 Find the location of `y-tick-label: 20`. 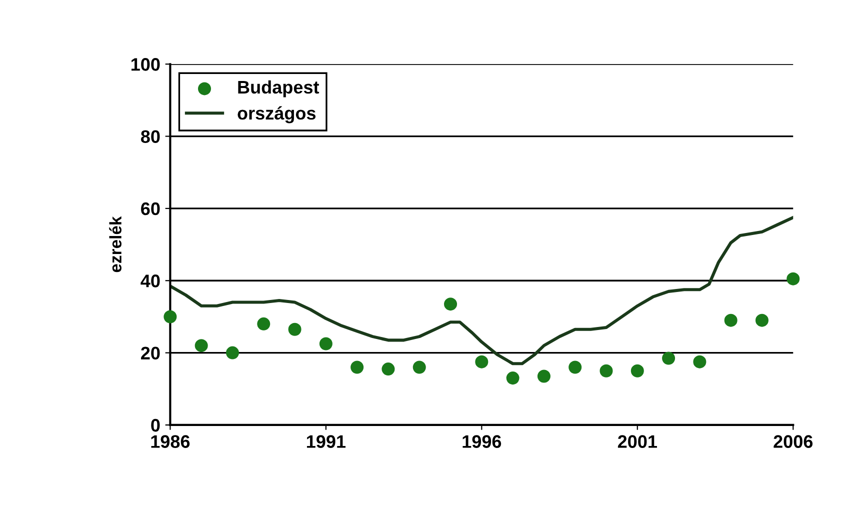

y-tick-label: 20 is located at coordinates (150, 353).